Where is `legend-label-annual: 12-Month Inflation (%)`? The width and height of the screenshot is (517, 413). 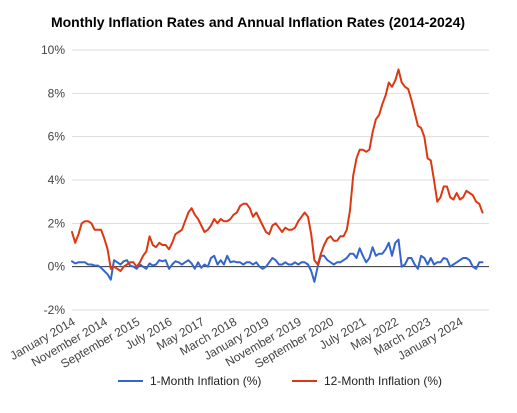 legend-label-annual: 12-Month Inflation (%) is located at coordinates (383, 381).